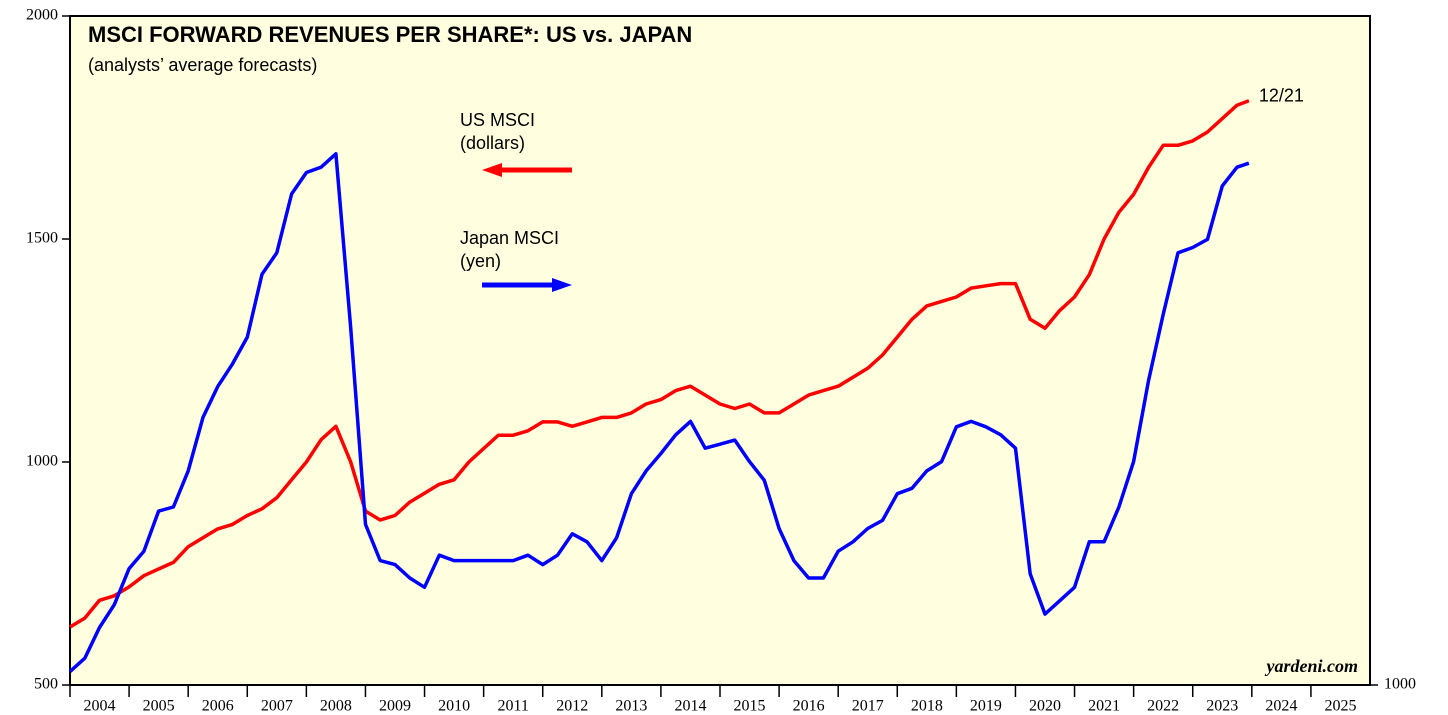 The width and height of the screenshot is (1448, 715). Describe the element at coordinates (1104, 706) in the screenshot. I see `x-tick-label: 2021` at that location.